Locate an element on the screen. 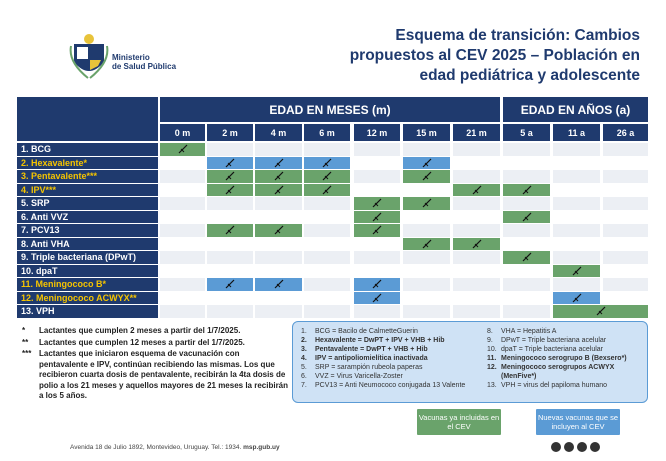  ministry: Ministerio de Salud Pública is located at coordinates (144, 62).